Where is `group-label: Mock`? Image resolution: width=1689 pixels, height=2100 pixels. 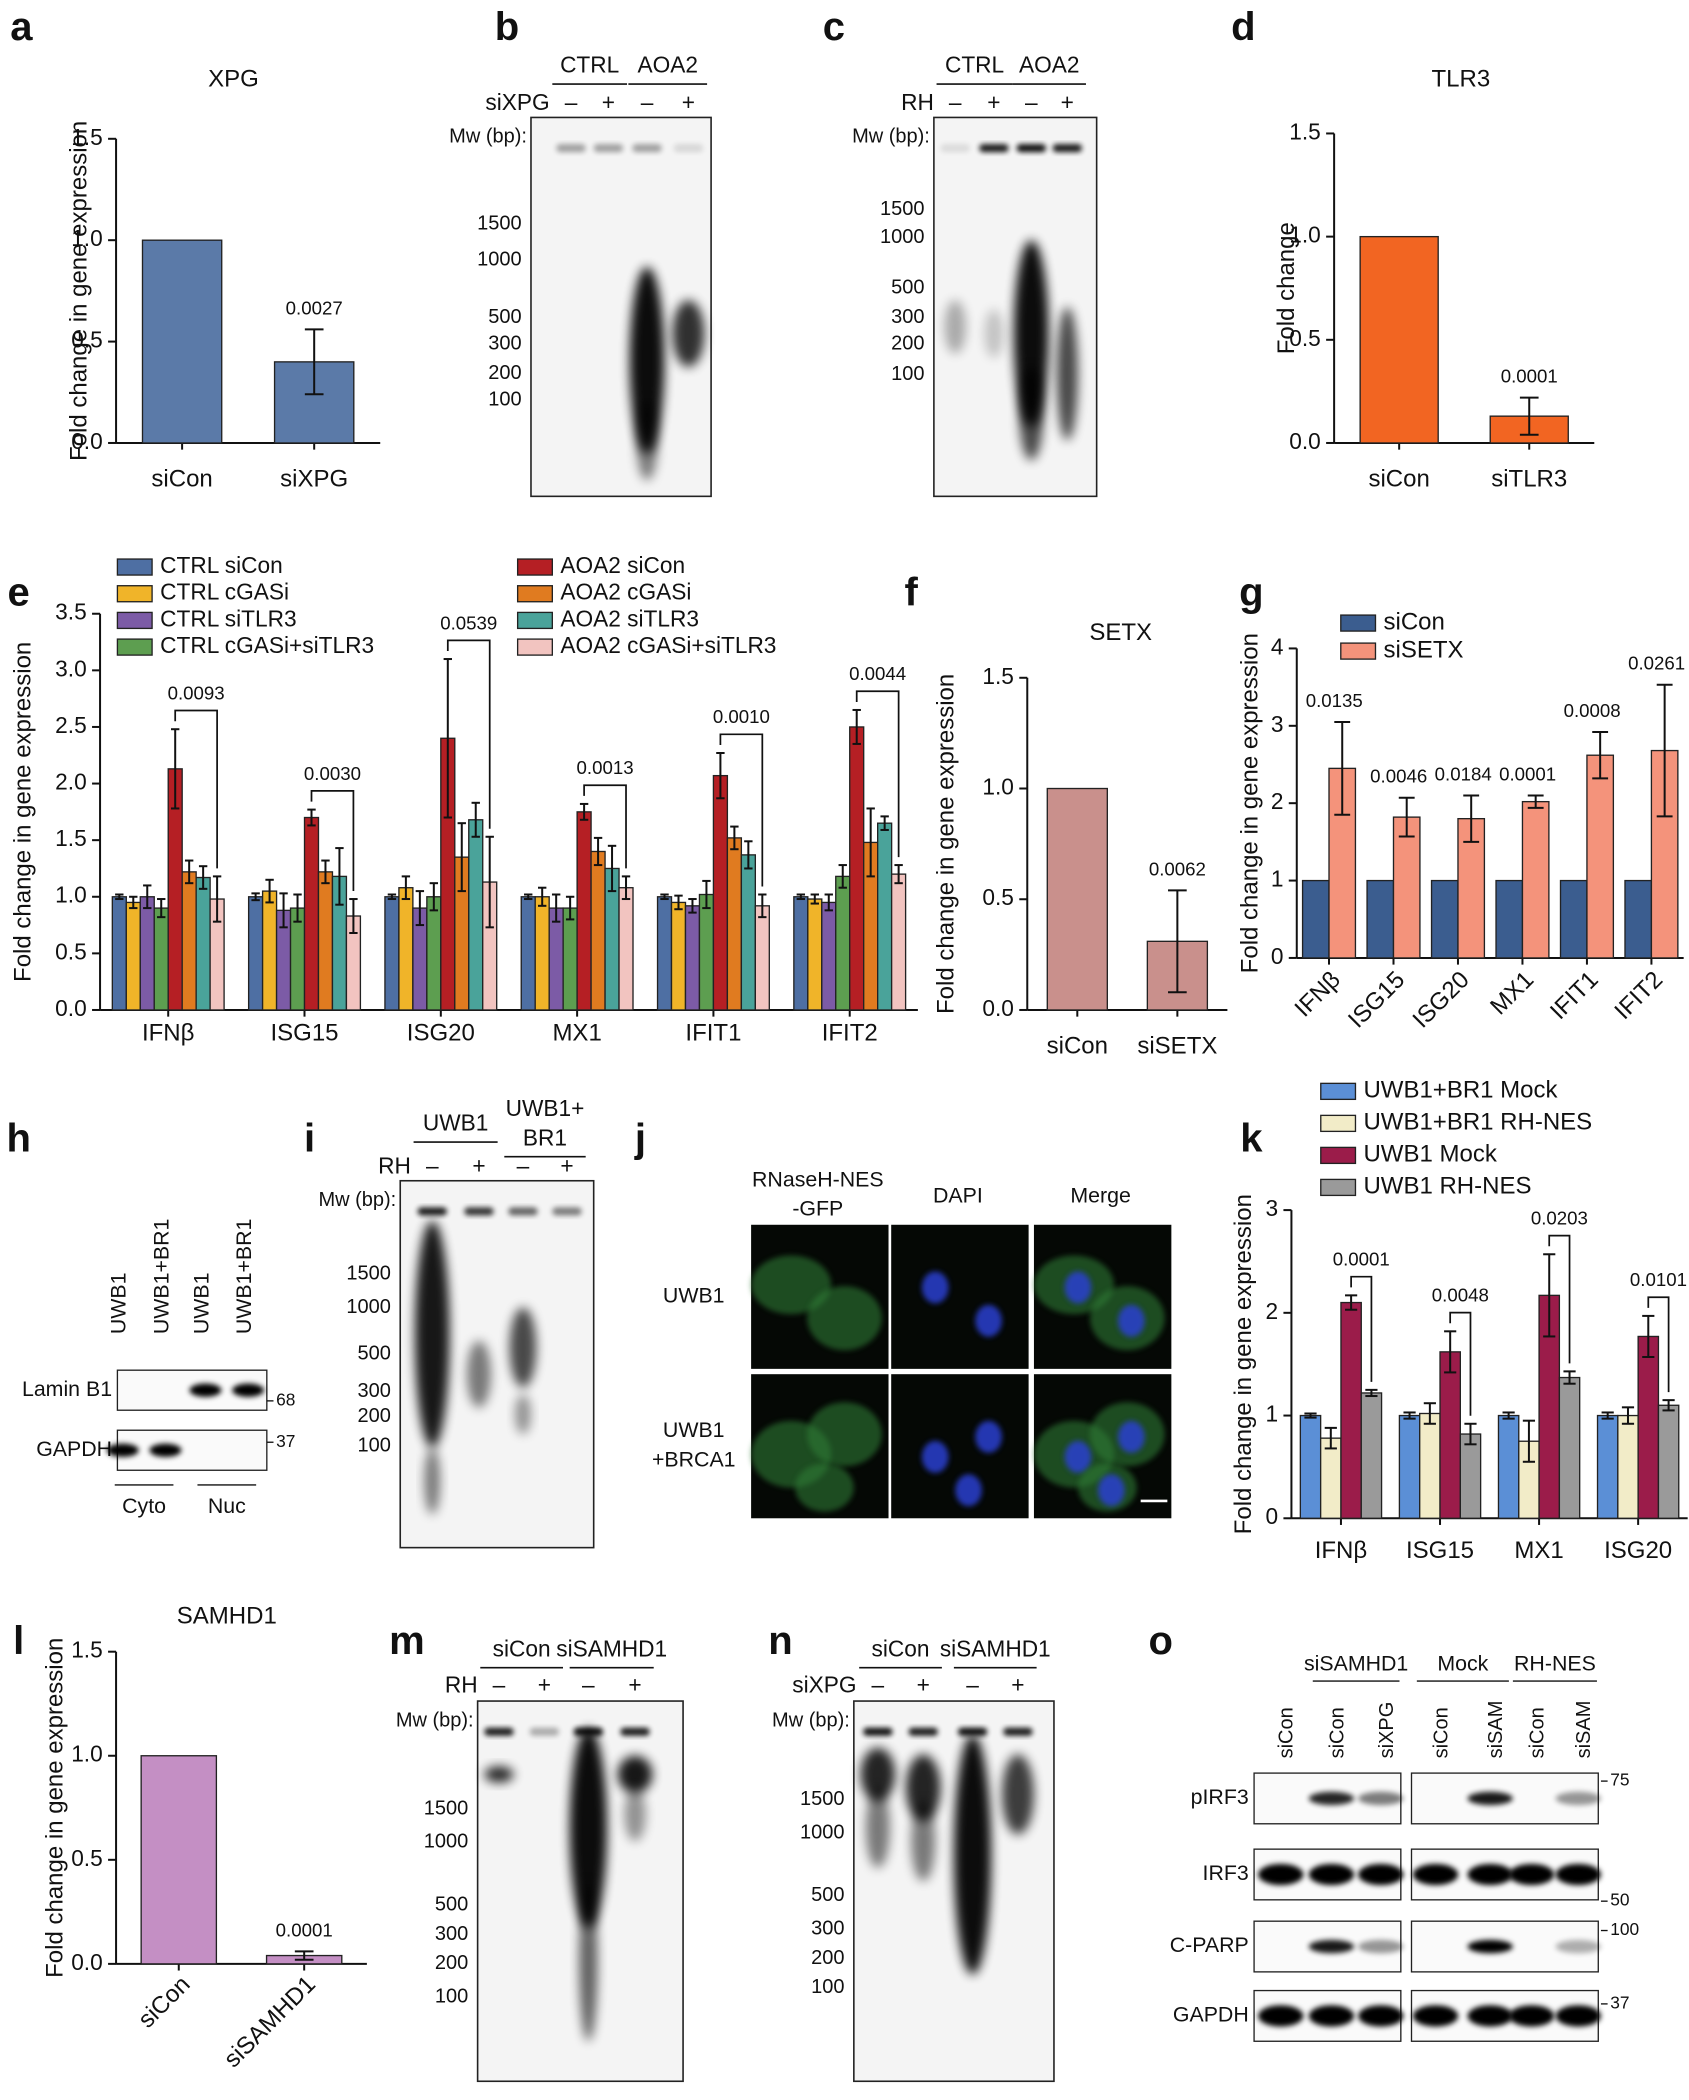 group-label: Mock is located at coordinates (1462, 1664).